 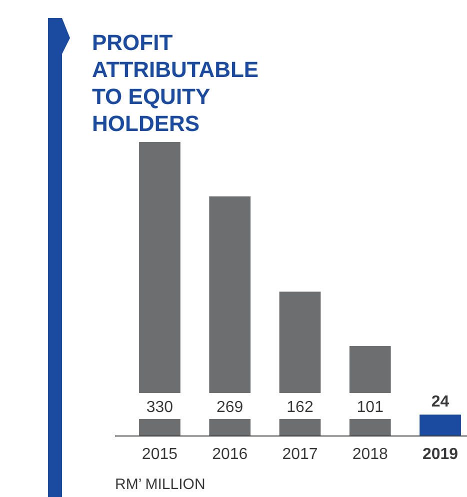 I want to click on data-label: 269, so click(x=230, y=407).